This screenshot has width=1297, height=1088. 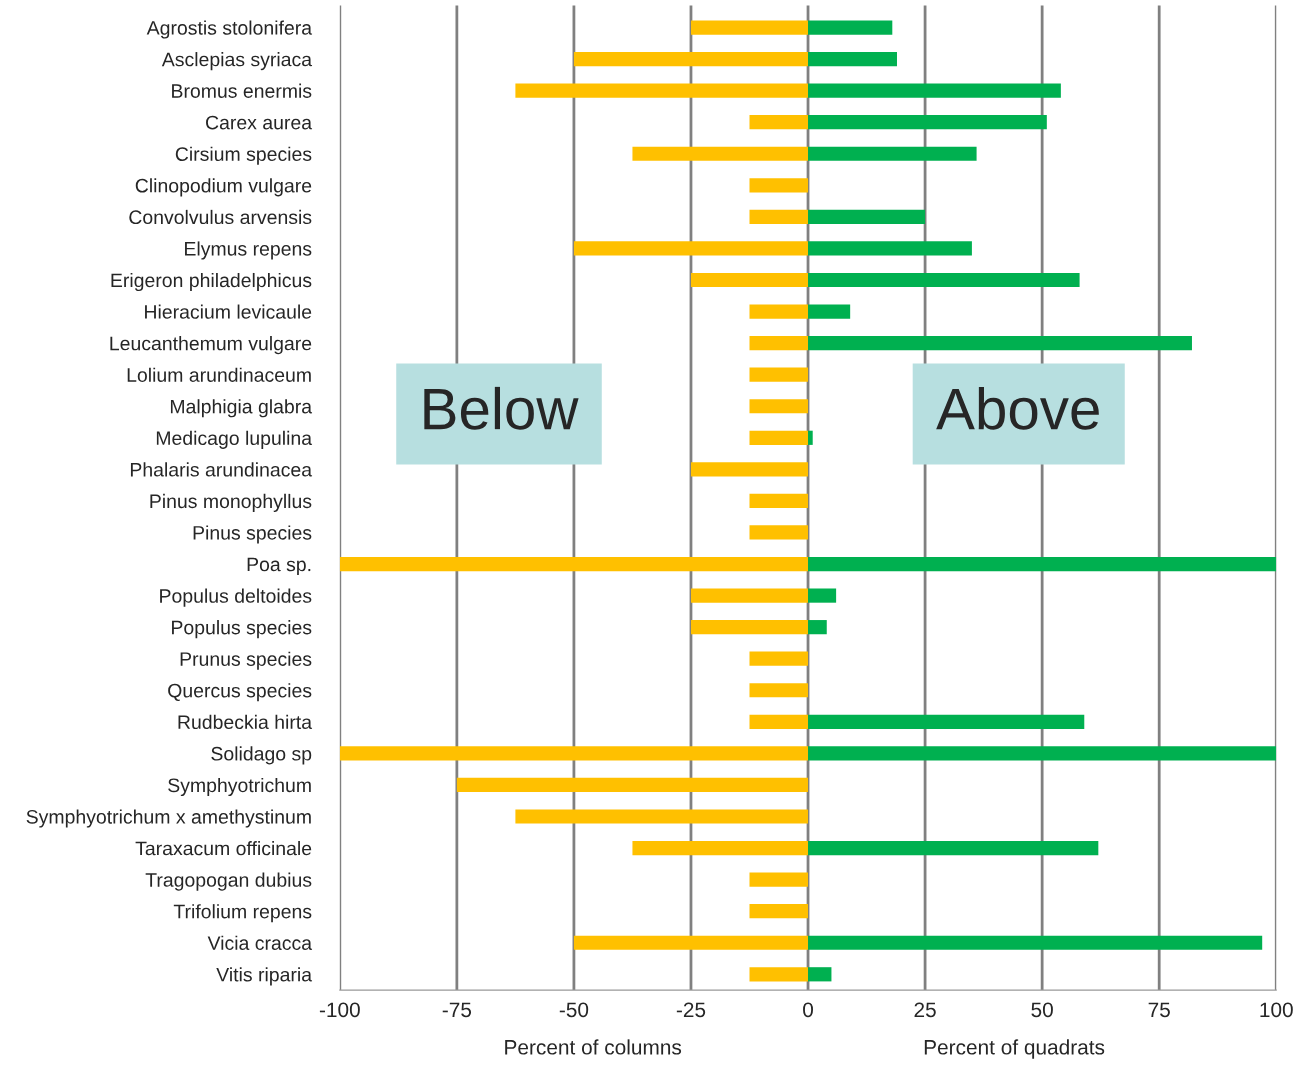 What do you see at coordinates (221, 469) in the screenshot?
I see `y-tick-label: Phalaris arundinacea` at bounding box center [221, 469].